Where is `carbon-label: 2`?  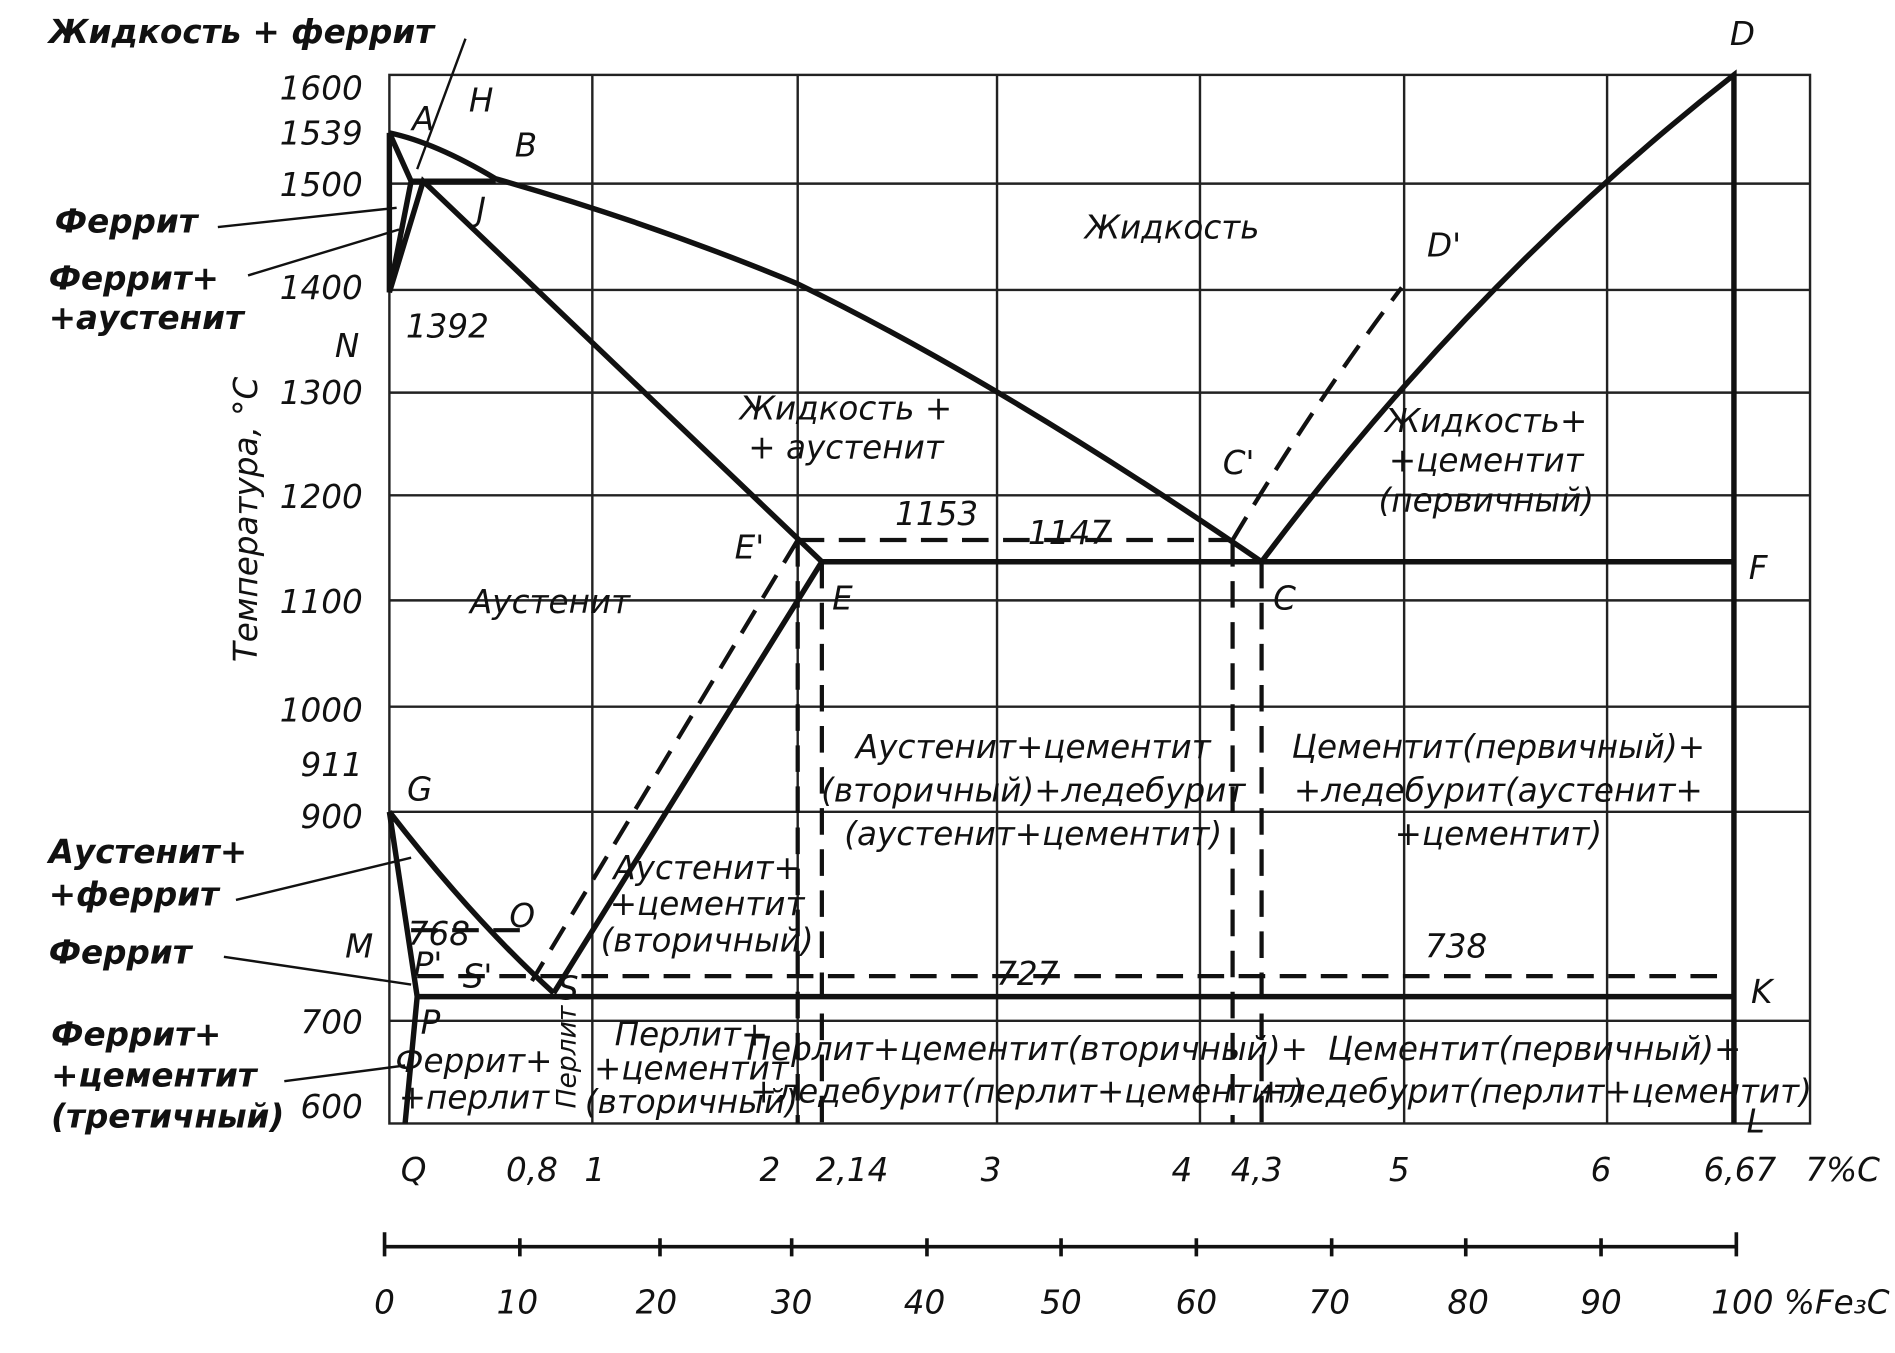
carbon-label: 2 is located at coordinates (770, 1170).